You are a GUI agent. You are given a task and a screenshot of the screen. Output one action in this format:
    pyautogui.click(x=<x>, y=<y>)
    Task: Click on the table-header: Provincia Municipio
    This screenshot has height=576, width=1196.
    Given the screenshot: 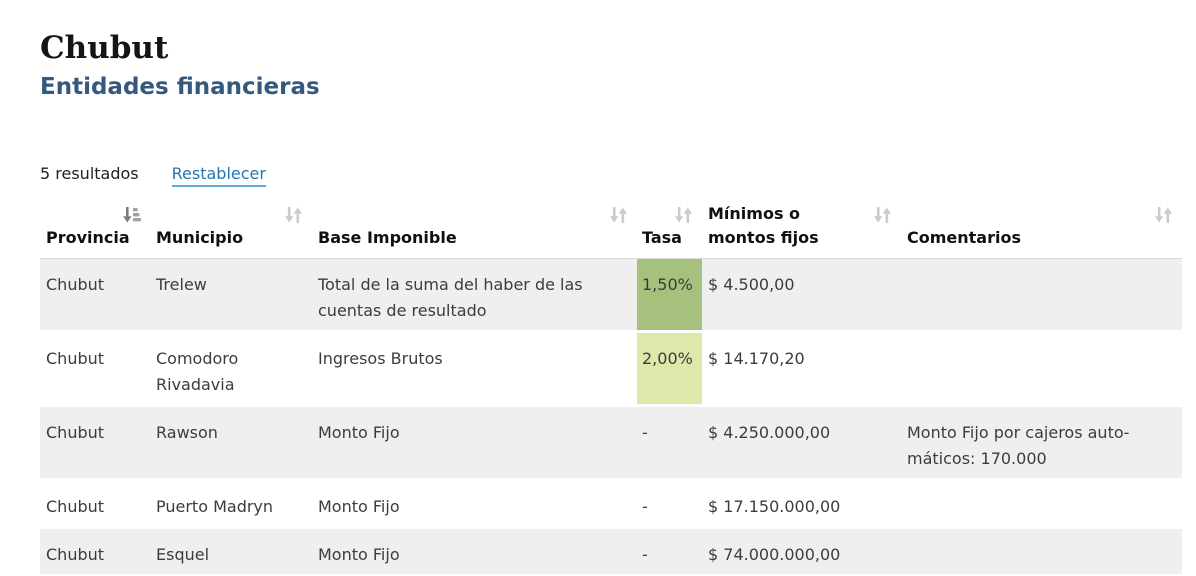 What is the action you would take?
    pyautogui.click(x=611, y=228)
    